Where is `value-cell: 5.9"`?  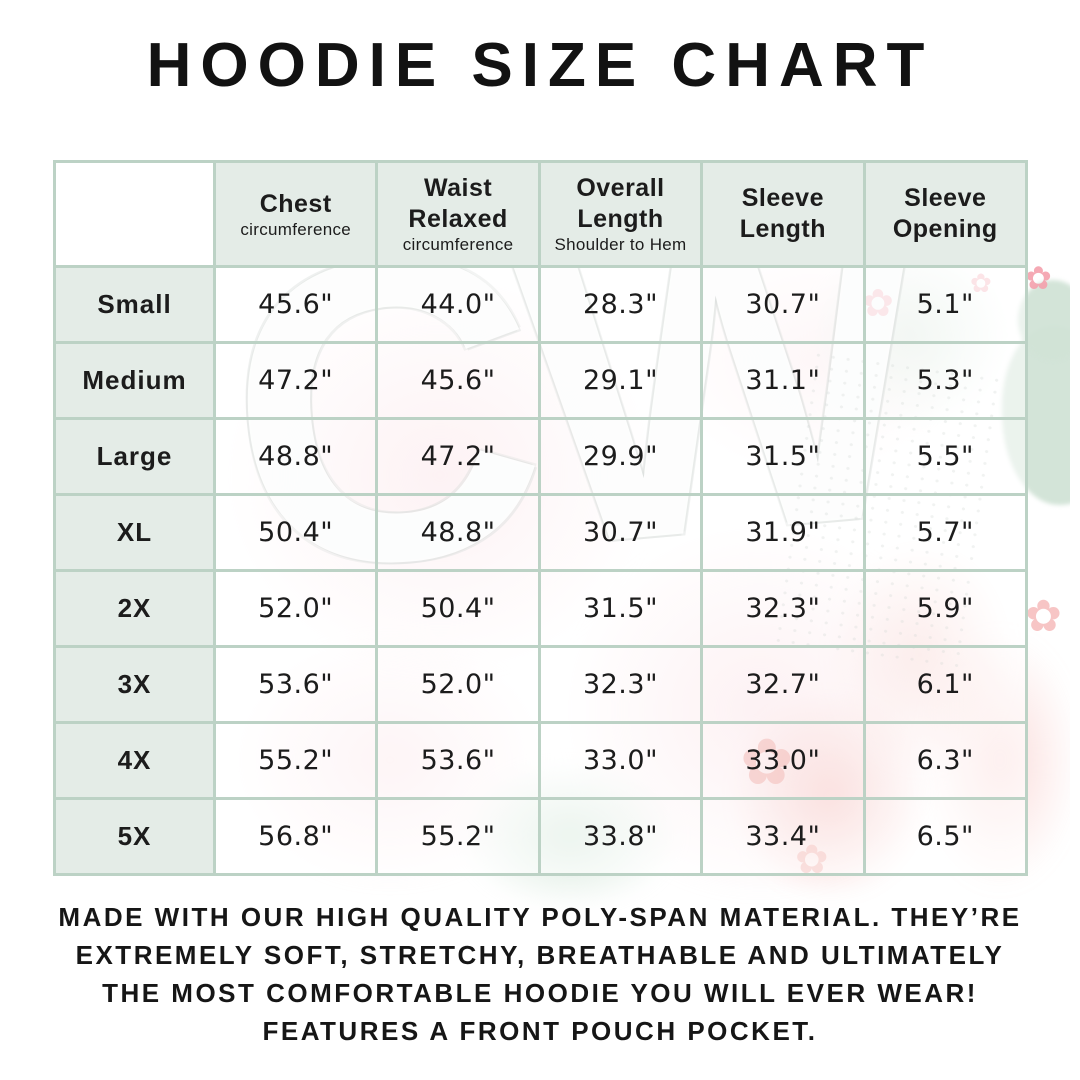 value-cell: 5.9" is located at coordinates (945, 608).